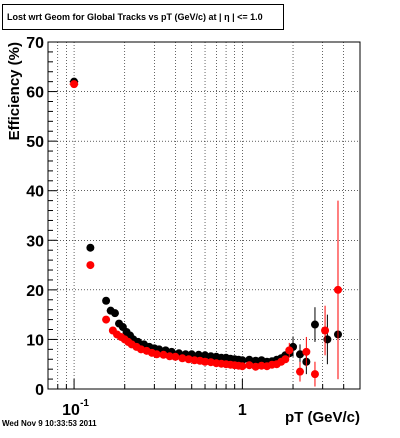 Image resolution: width=400 pixels, height=438 pixels. Describe the element at coordinates (35, 192) in the screenshot. I see `y-tick-label: 40` at that location.